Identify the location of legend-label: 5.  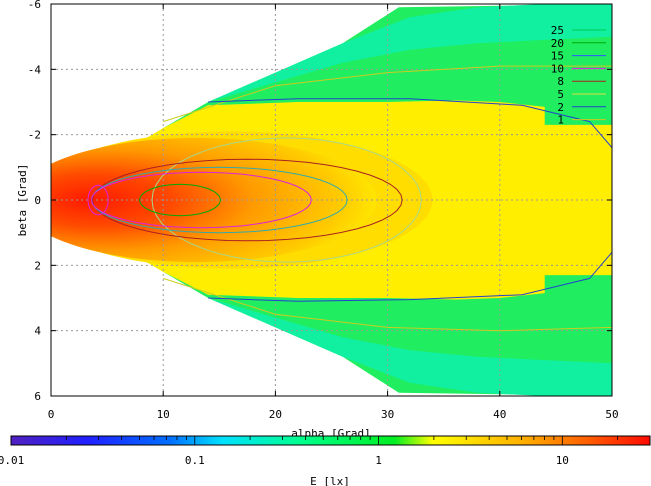
(560, 94).